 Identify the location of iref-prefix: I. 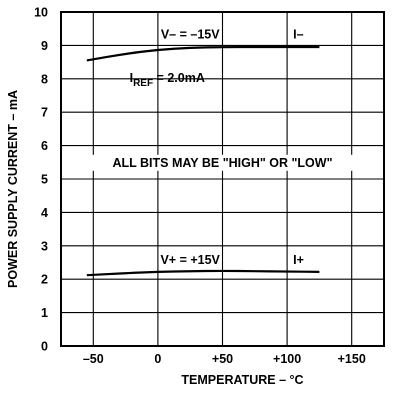
(131, 78).